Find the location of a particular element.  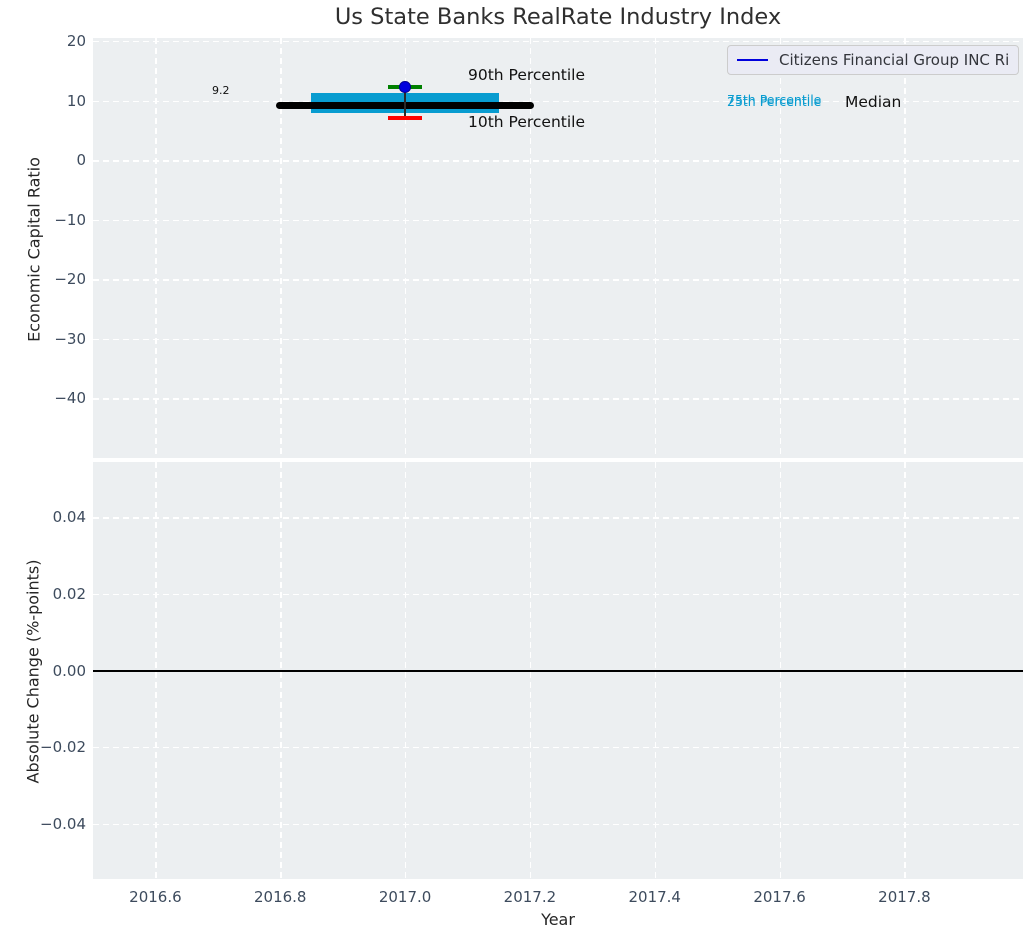

x-axis-label: Year is located at coordinates (558, 919).